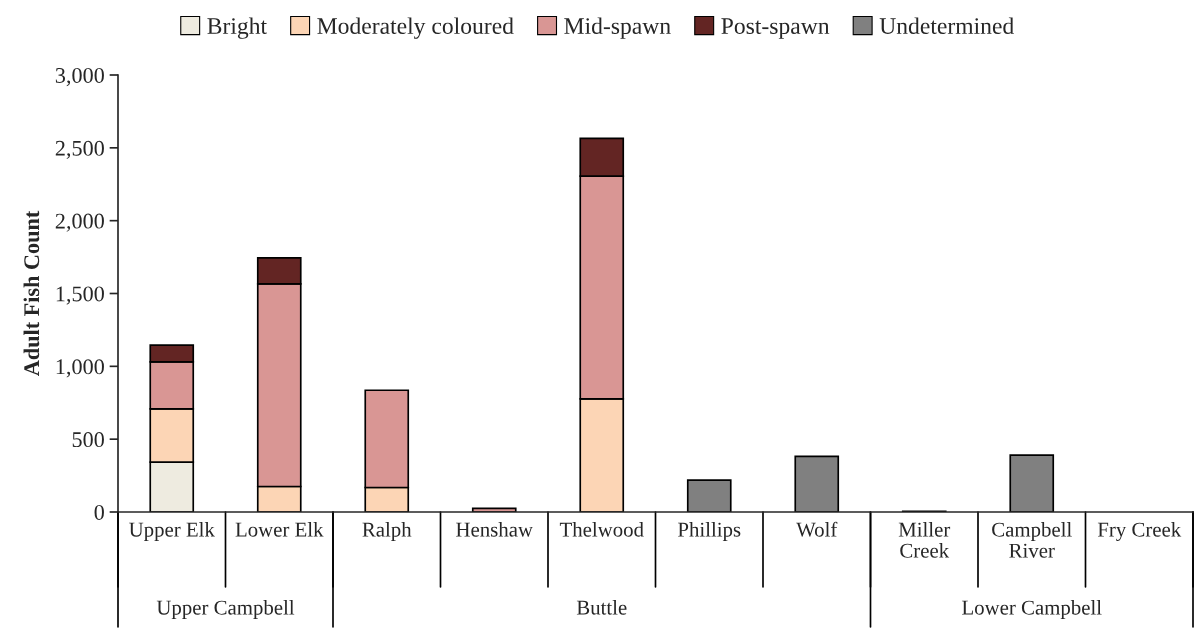 The height and width of the screenshot is (630, 1195). What do you see at coordinates (817, 529) in the screenshot?
I see `x-tick-label: Wolf` at bounding box center [817, 529].